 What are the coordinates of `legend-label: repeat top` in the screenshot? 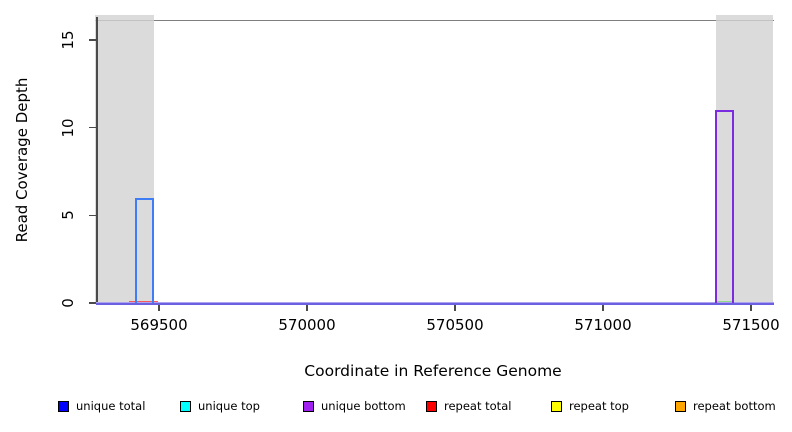 It's located at (599, 406).